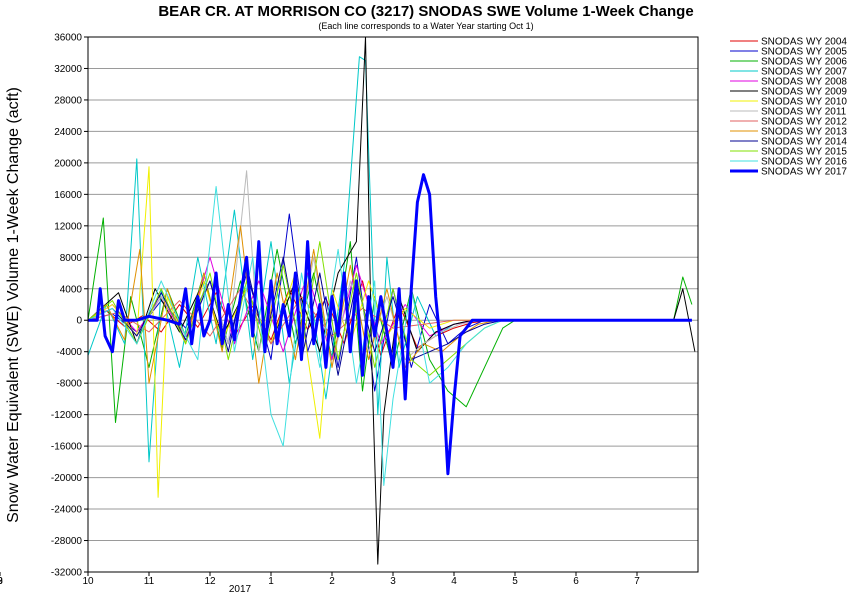  What do you see at coordinates (68, 100) in the screenshot?
I see `y-tick-label: 28000` at bounding box center [68, 100].